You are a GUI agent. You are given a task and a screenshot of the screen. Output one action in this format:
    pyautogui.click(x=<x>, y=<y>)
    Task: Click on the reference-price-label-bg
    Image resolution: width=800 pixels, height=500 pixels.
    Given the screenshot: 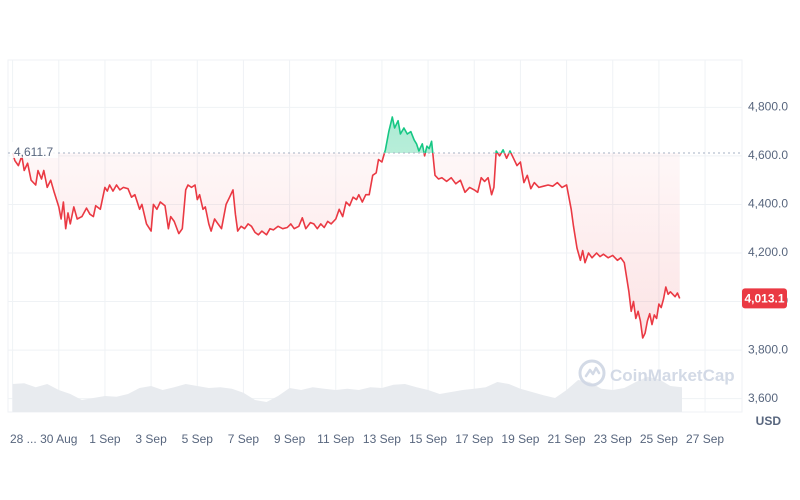 What is the action you would take?
    pyautogui.click(x=34, y=150)
    